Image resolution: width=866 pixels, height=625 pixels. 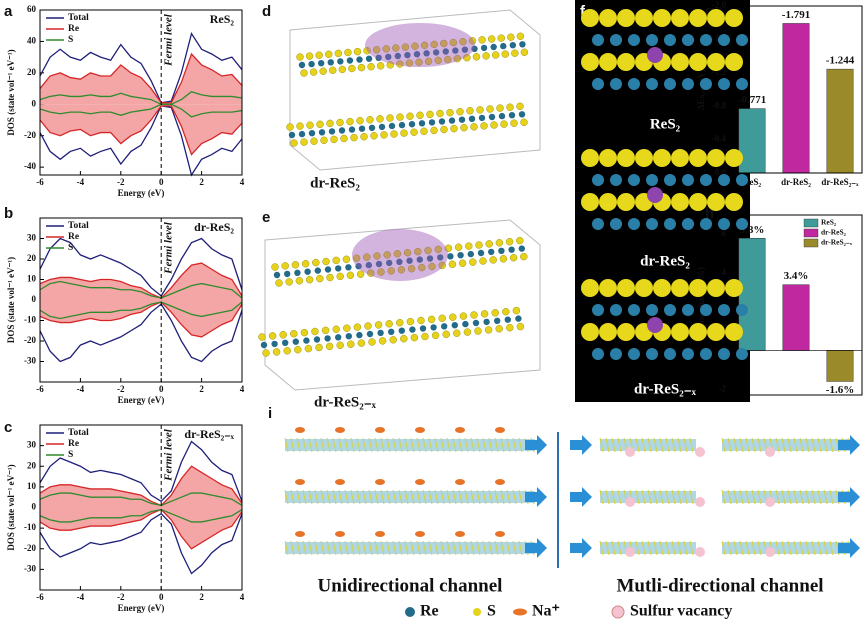 I want to click on value-label: -0.771, so click(x=752, y=100).